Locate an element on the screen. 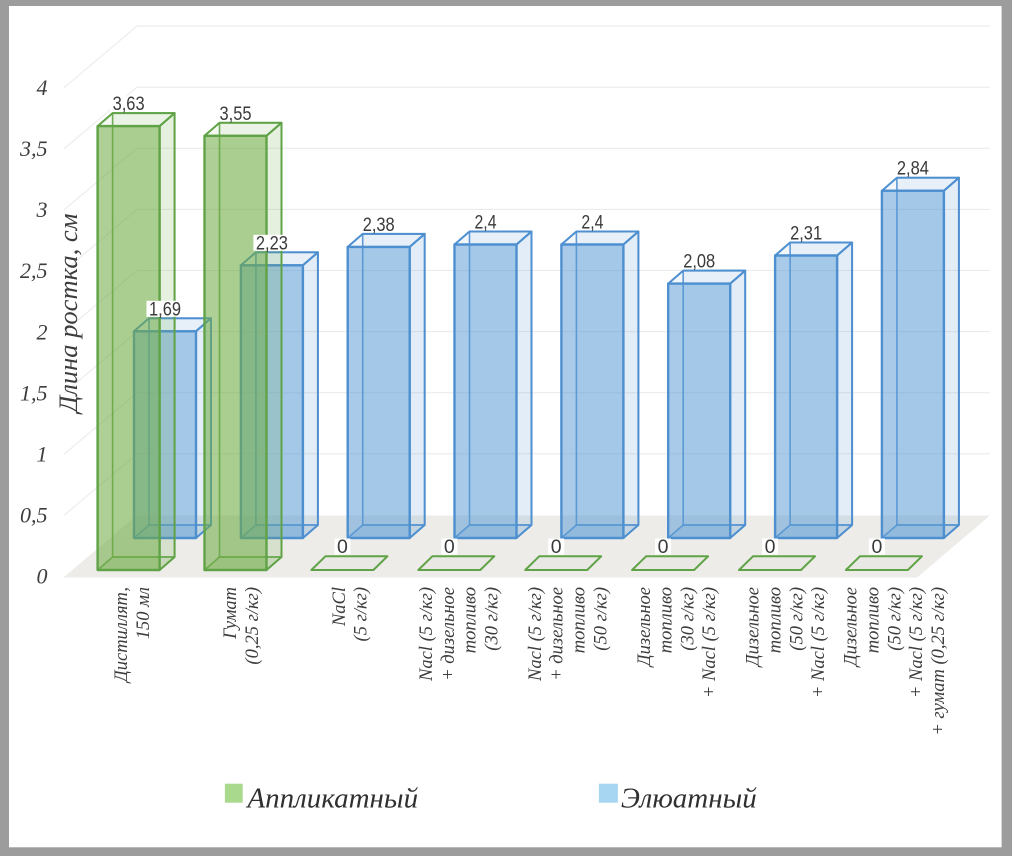  svg-text: Длина ростка, см is located at coordinates (68, 314).